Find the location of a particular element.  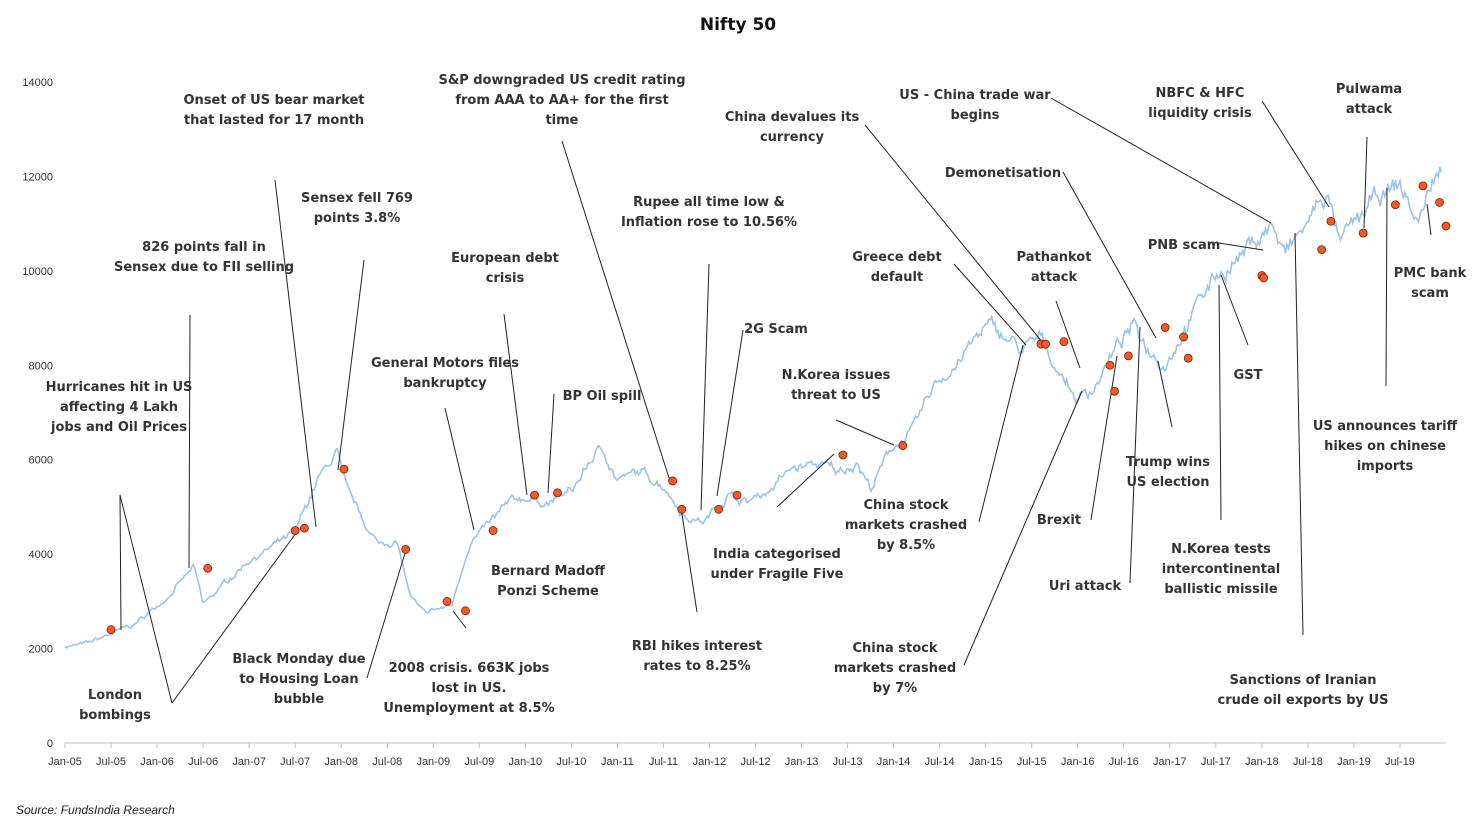

annotation-label: US - China trade war begins is located at coordinates (975, 105).